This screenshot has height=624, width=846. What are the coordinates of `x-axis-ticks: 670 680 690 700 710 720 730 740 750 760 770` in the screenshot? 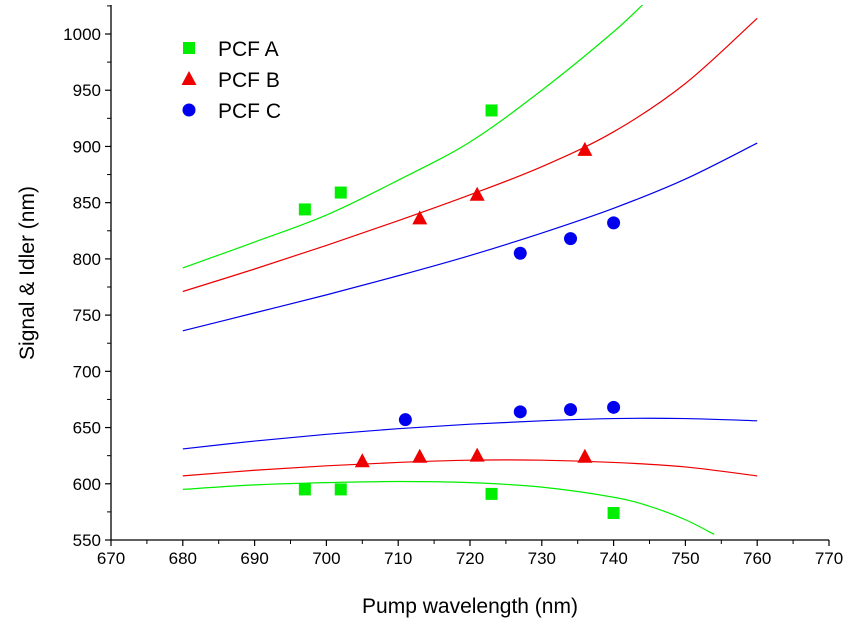 It's located at (470, 554).